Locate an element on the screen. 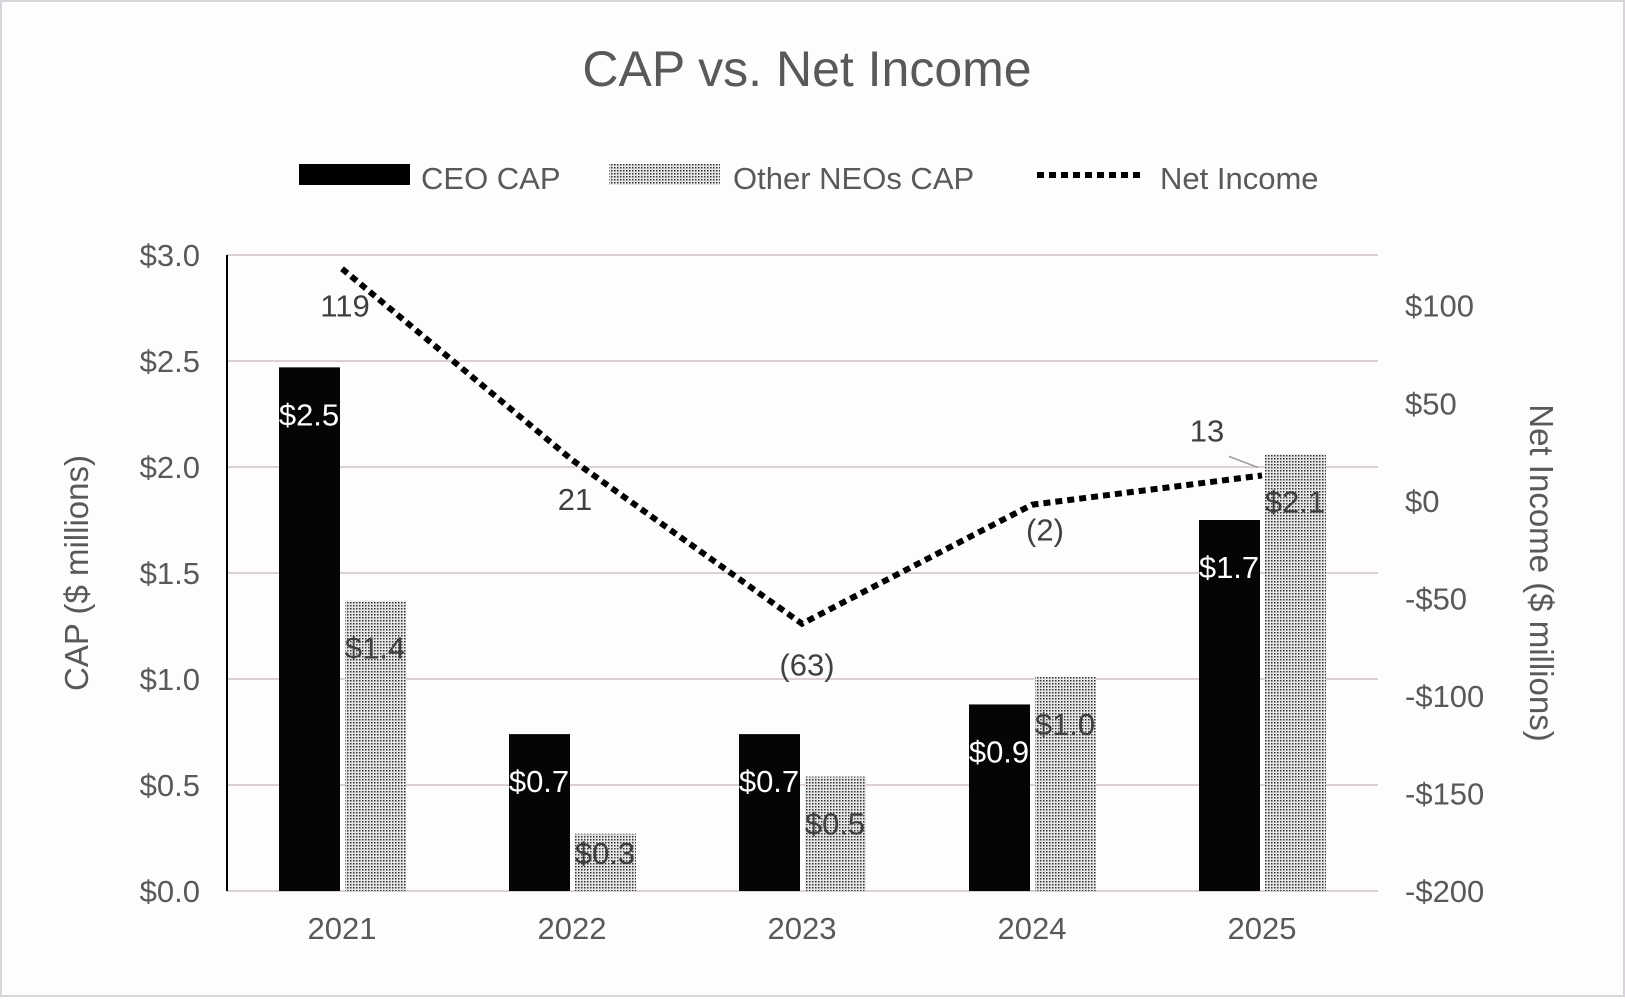  y2-tick-label: $0 is located at coordinates (1422, 501).